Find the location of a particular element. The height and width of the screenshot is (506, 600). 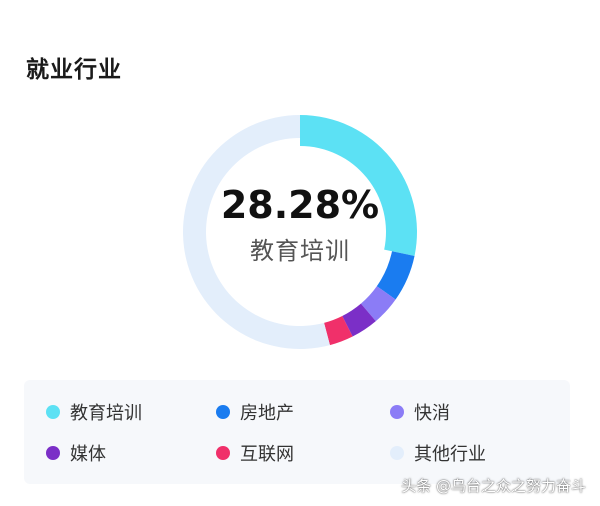

legend-item: 其他行业 is located at coordinates (438, 453).